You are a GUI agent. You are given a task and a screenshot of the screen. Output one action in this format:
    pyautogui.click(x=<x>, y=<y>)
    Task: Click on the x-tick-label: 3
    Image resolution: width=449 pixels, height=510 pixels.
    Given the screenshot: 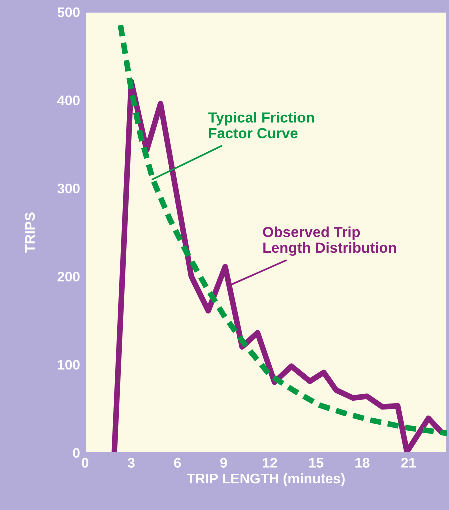 What is the action you would take?
    pyautogui.click(x=131, y=463)
    